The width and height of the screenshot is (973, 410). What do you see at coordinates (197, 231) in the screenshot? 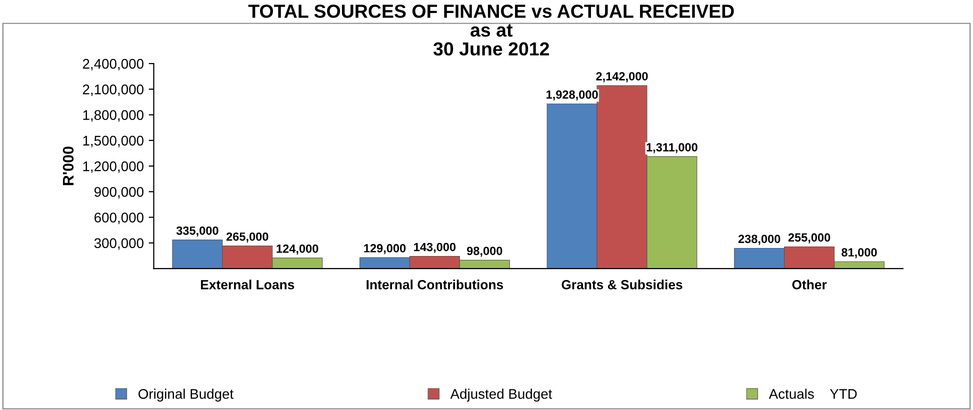
I see `data-label: 335,000` at bounding box center [197, 231].